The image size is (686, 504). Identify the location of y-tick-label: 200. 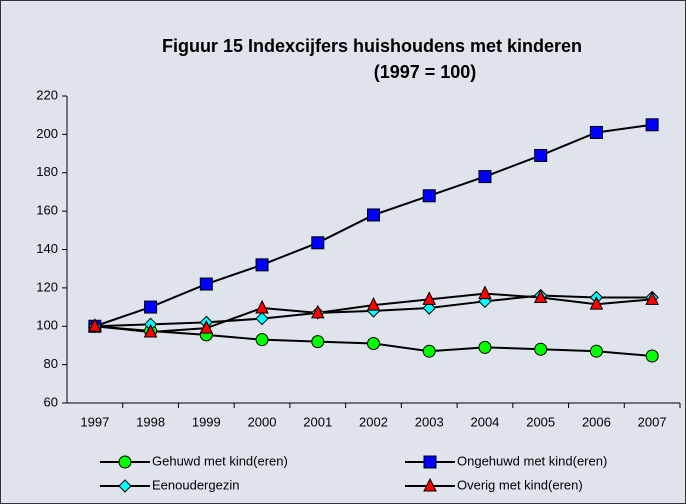
(47, 133).